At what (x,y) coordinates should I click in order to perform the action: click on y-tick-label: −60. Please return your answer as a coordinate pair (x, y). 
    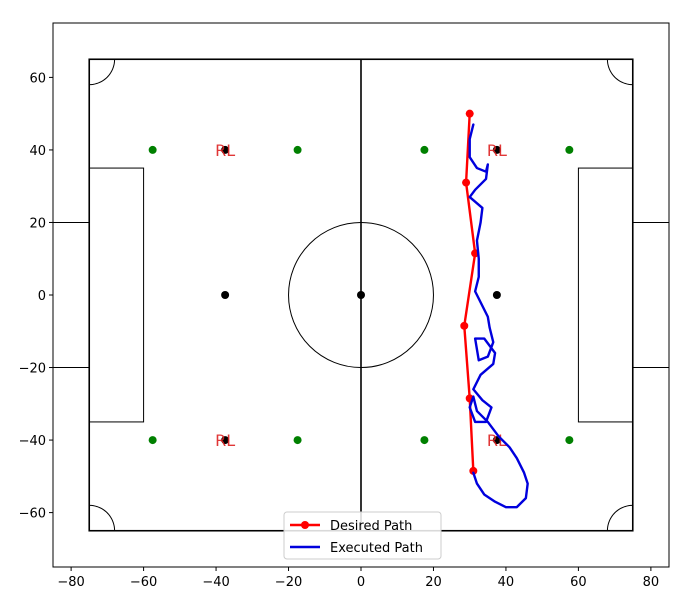
    Looking at the image, I should click on (32, 514).